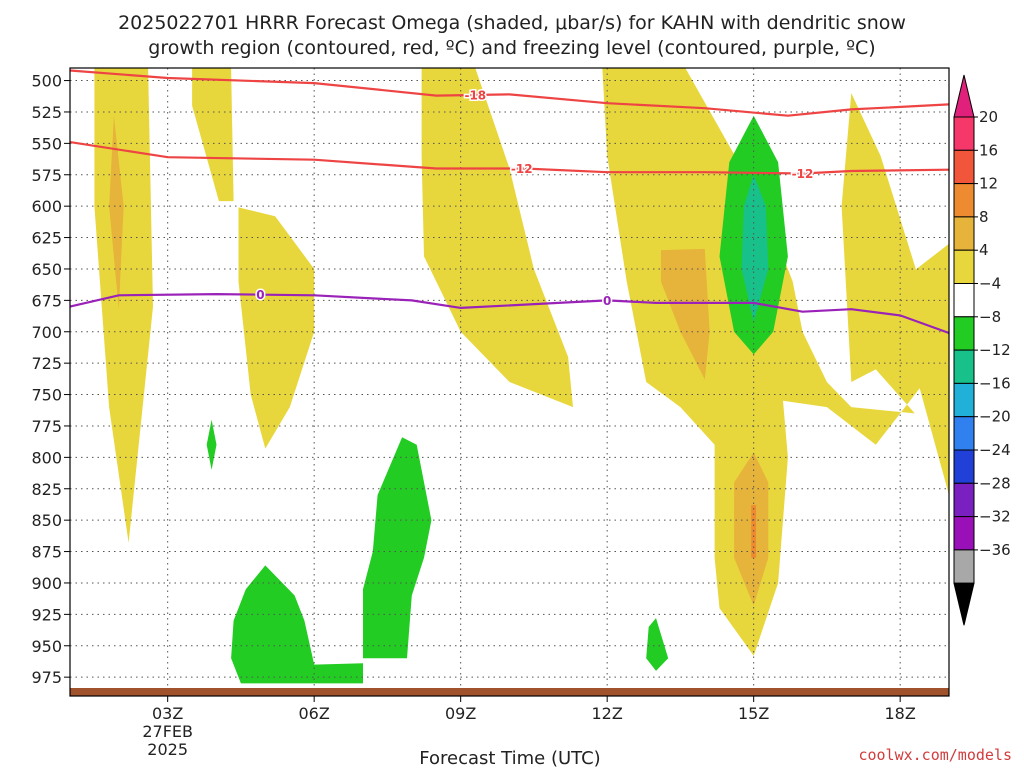 The width and height of the screenshot is (1024, 768). What do you see at coordinates (46, 300) in the screenshot?
I see `y-tick-label-675: 675` at bounding box center [46, 300].